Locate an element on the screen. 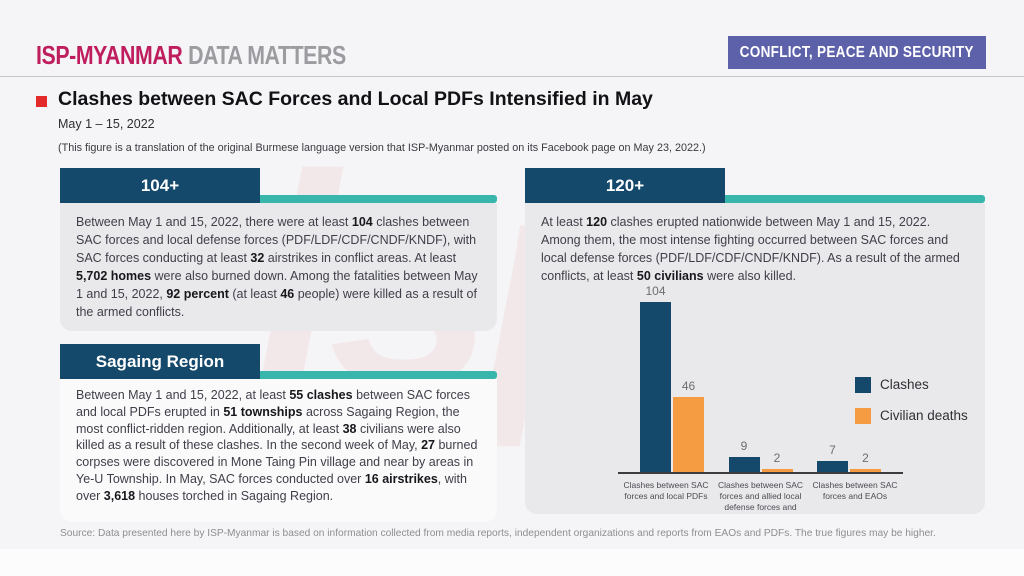  panel-heading-104-label: 104+ is located at coordinates (160, 185).